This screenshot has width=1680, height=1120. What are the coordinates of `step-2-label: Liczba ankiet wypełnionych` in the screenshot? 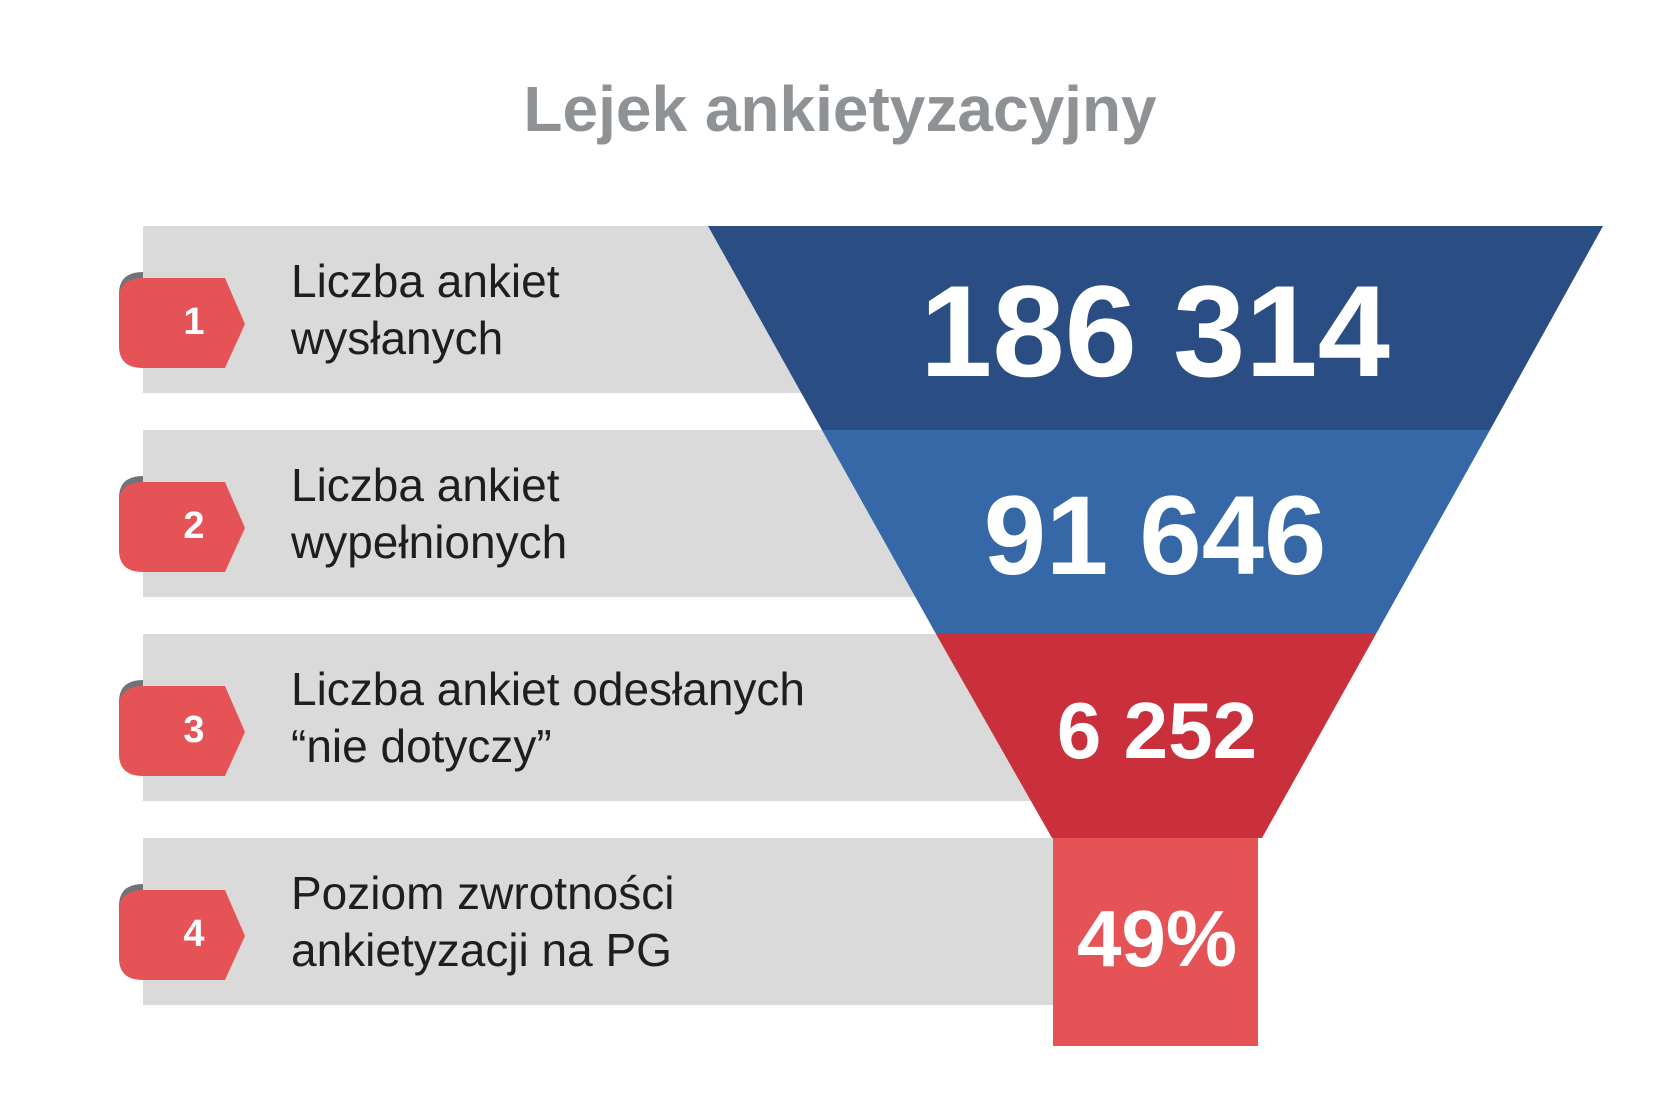 It's located at (611, 513).